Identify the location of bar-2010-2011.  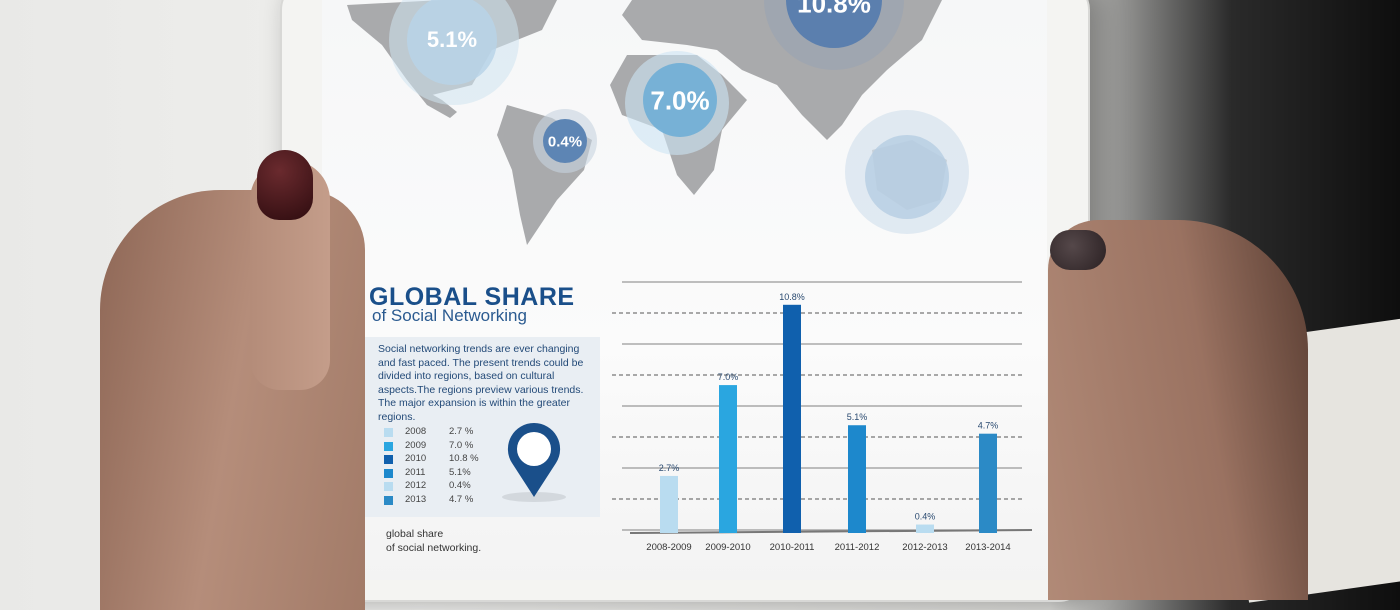
(792, 418).